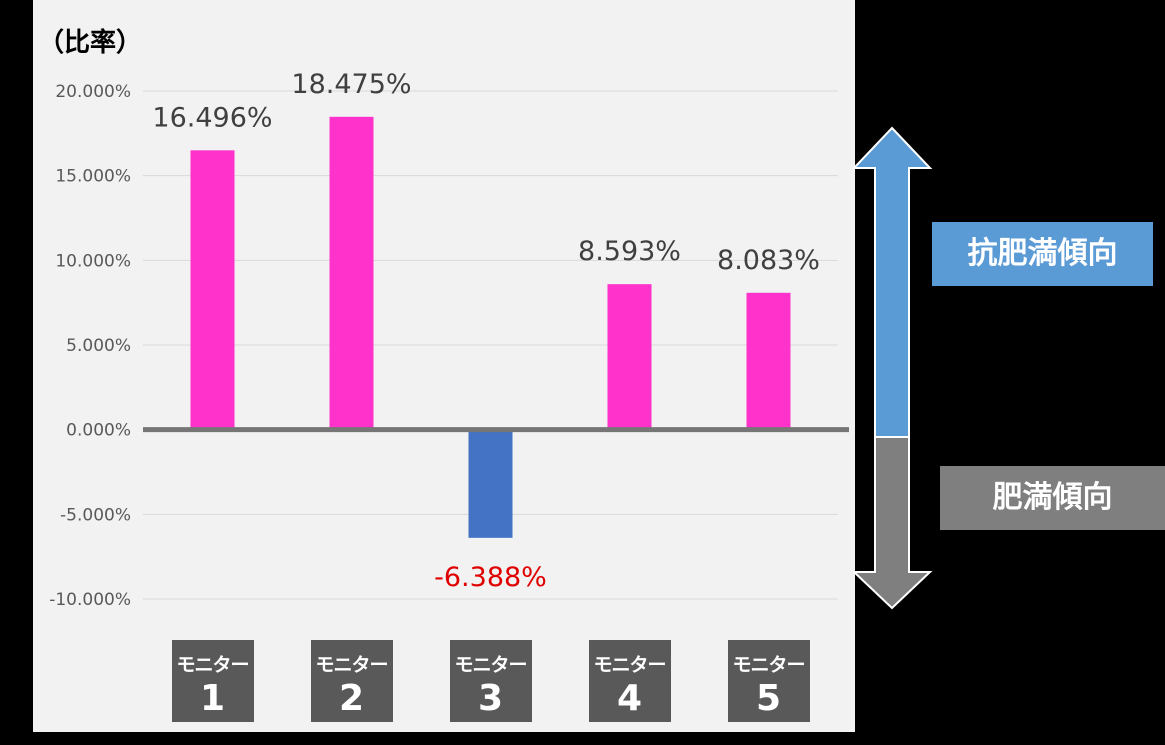 The image size is (1165, 745). I want to click on y-tick-label: -10.000%, so click(90, 600).